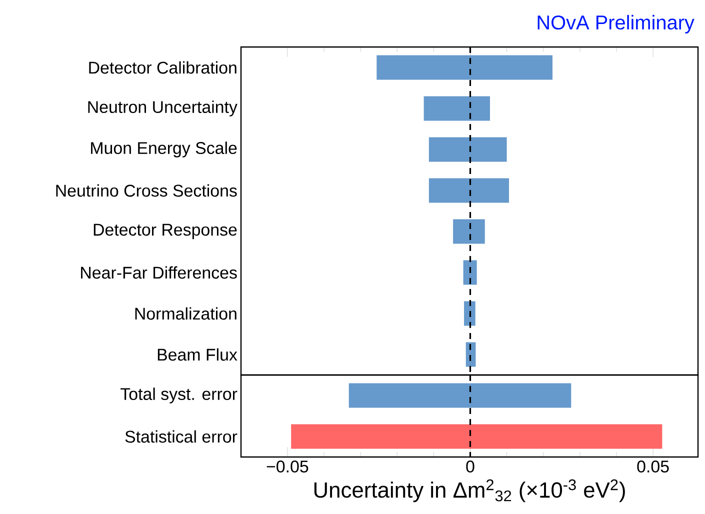 The width and height of the screenshot is (705, 514). I want to click on y-tick-label: Beam Flux, so click(198, 354).